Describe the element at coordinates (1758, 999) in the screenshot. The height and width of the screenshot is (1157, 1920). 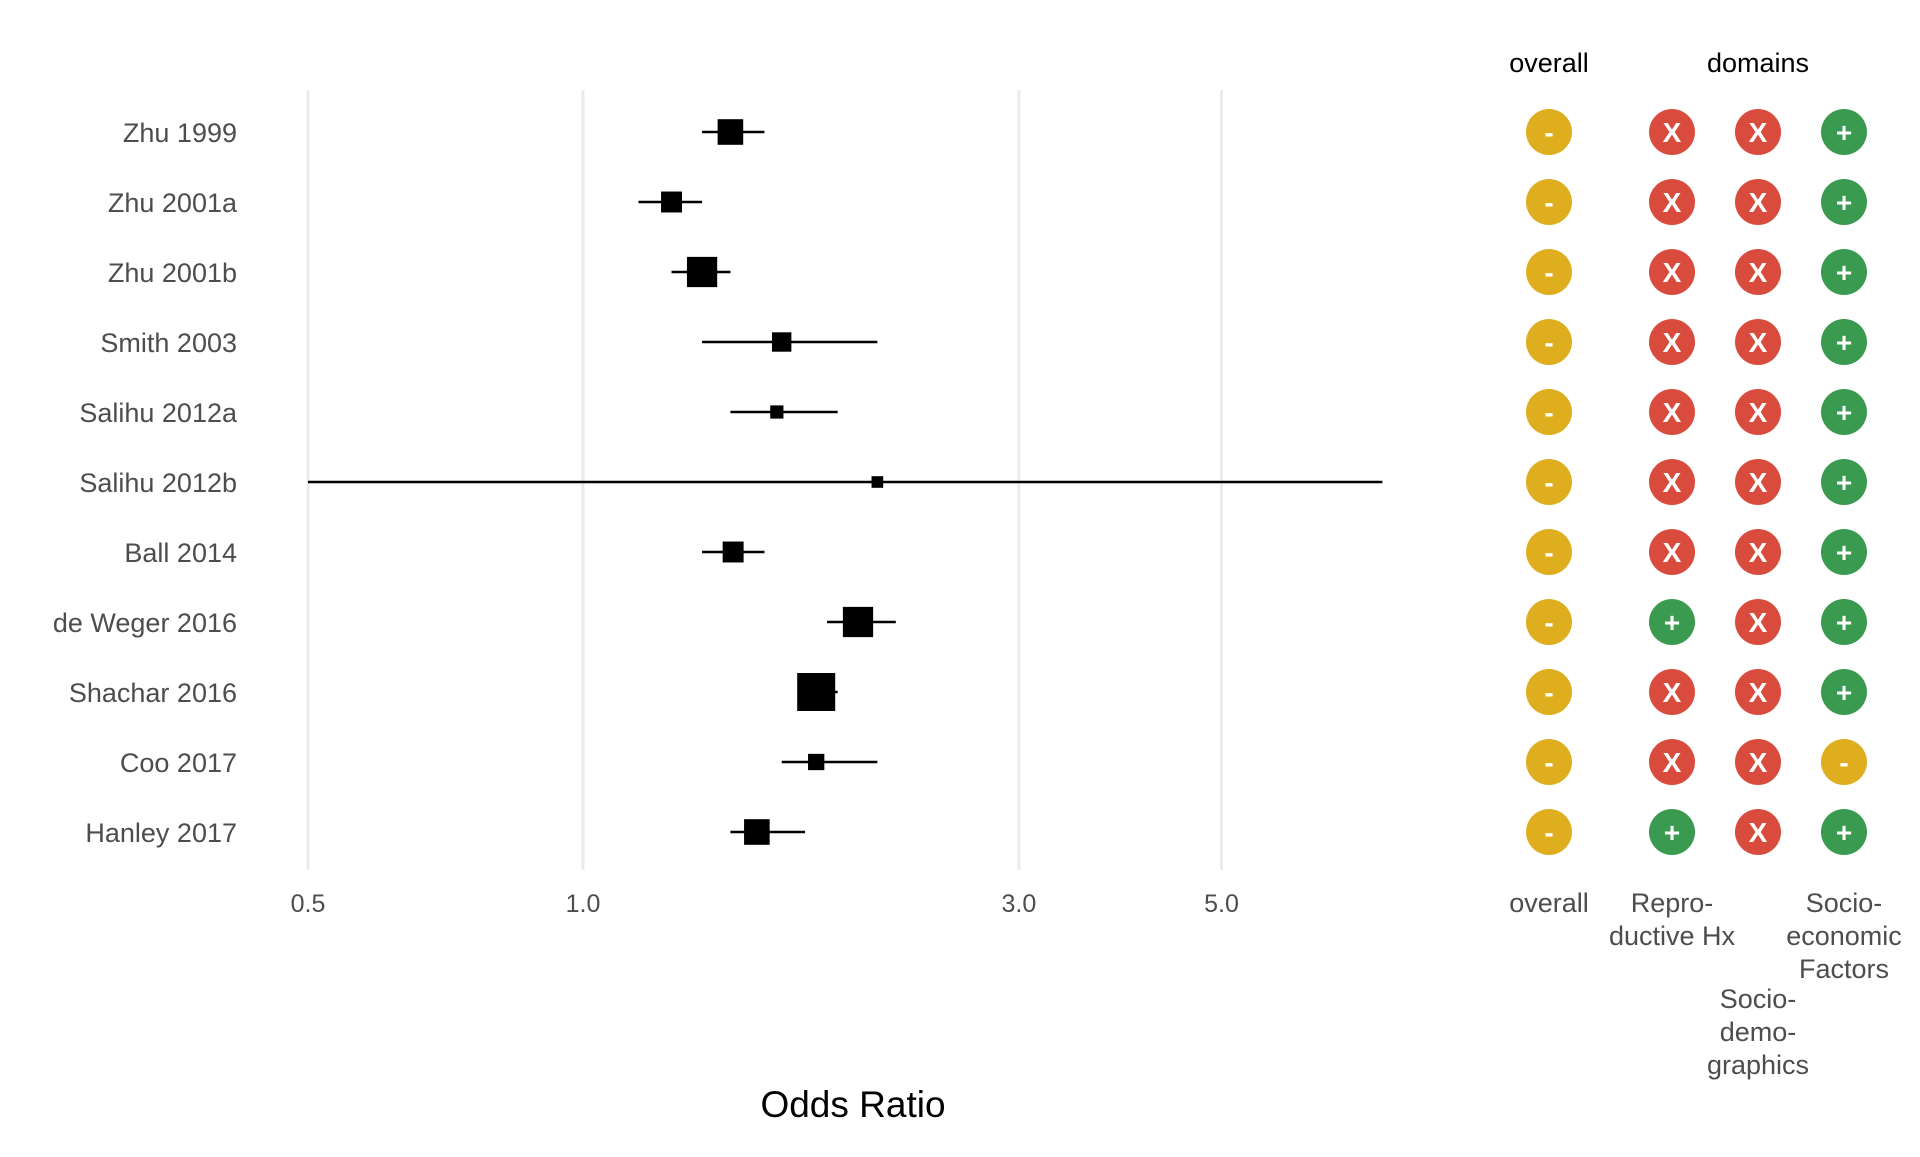
I see `rob-column-label-line: Socio-` at that location.